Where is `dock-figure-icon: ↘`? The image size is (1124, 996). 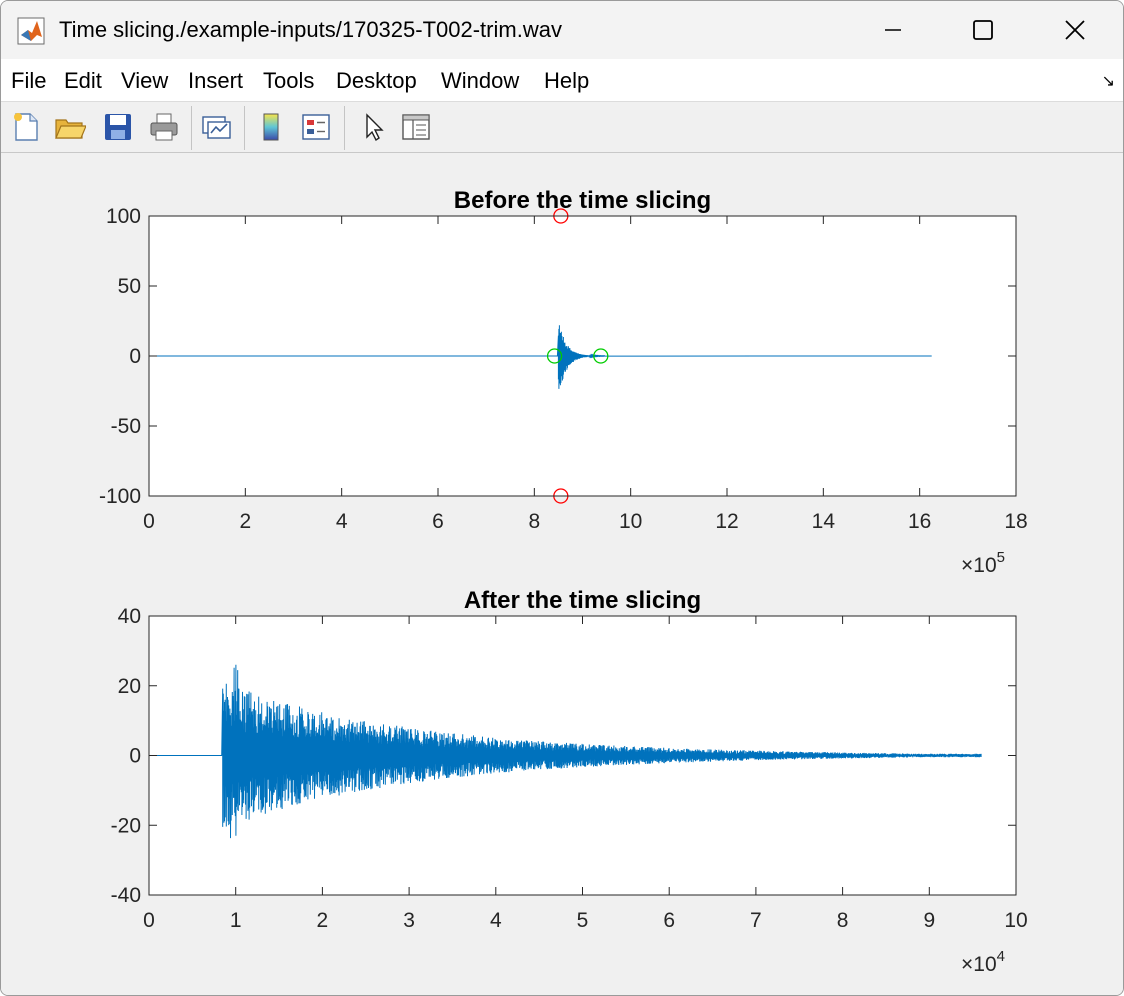
dock-figure-icon: ↘ is located at coordinates (1108, 81).